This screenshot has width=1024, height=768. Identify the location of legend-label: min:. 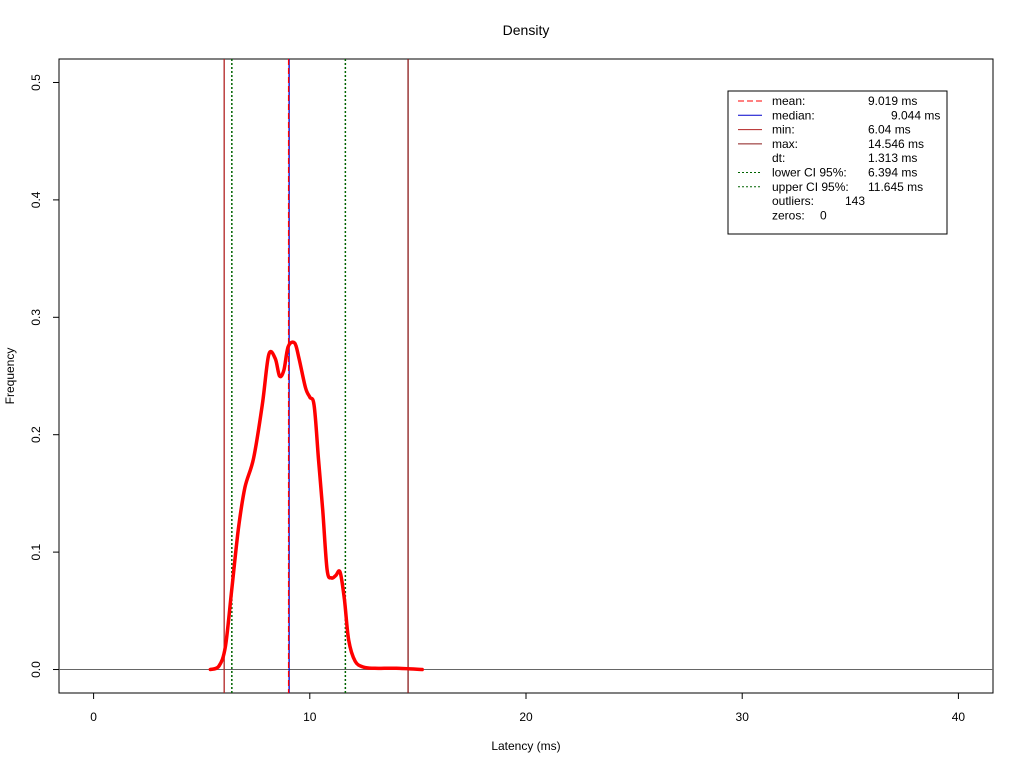
(783, 130).